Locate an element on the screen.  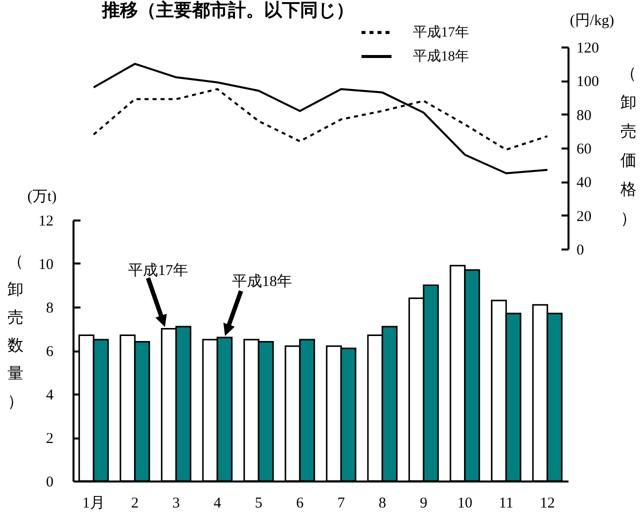
y-tick-label: 100 is located at coordinates (587, 82).